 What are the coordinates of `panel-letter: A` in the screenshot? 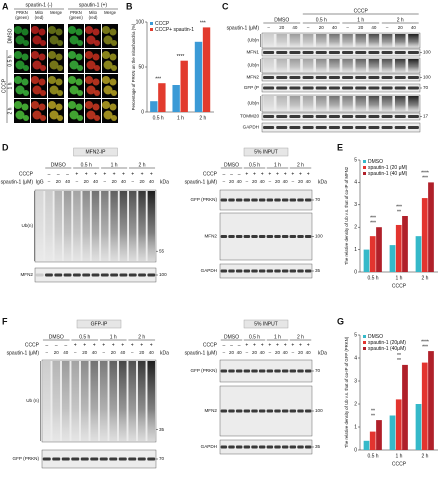 It's located at (5, 6).